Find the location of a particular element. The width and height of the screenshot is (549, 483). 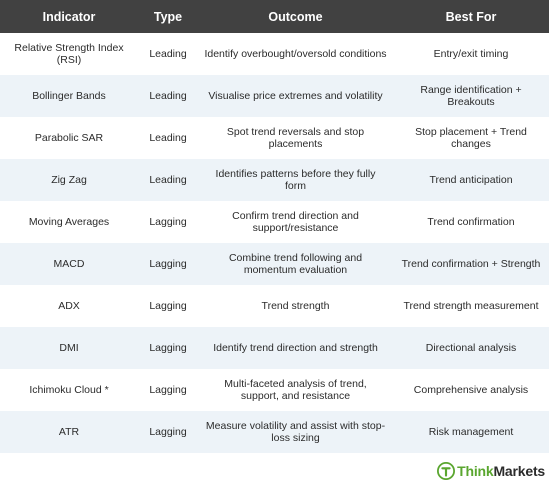

cell-best-for: Directional analysis is located at coordinates (471, 347).